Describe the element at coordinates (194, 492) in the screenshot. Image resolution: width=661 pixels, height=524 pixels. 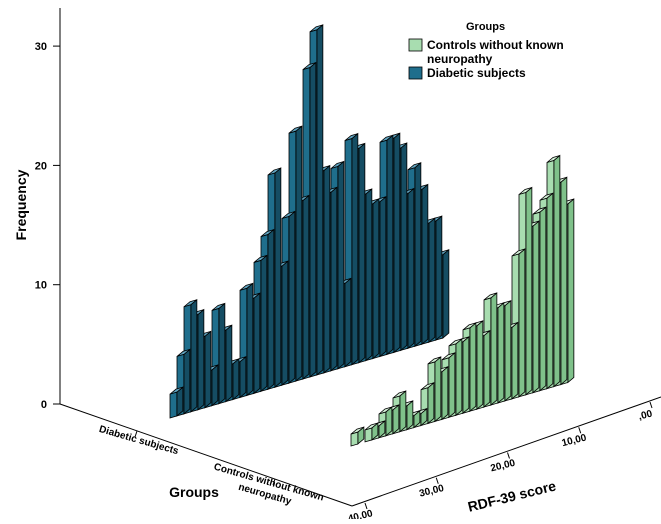
I see `z-axis-title: Groups` at that location.